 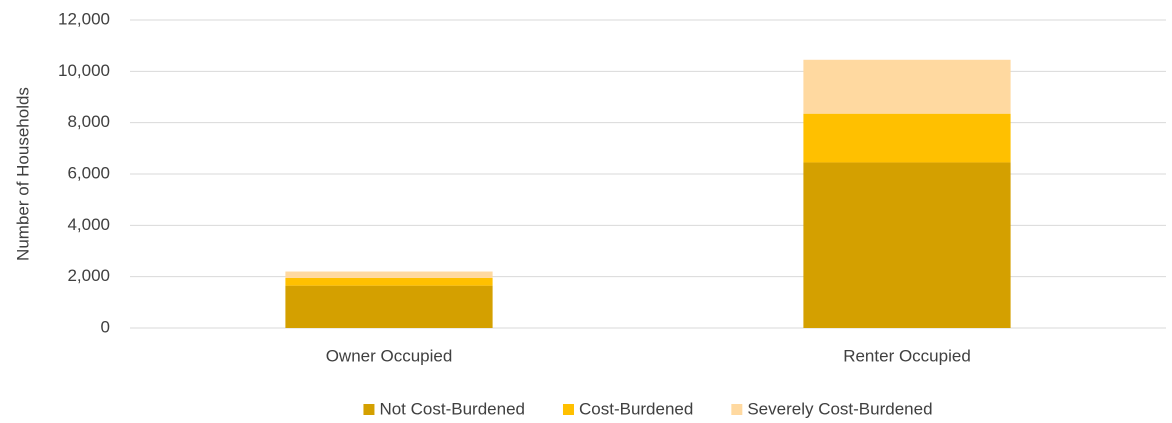 I want to click on legend-label: Not Cost-Burdened, so click(x=452, y=408).